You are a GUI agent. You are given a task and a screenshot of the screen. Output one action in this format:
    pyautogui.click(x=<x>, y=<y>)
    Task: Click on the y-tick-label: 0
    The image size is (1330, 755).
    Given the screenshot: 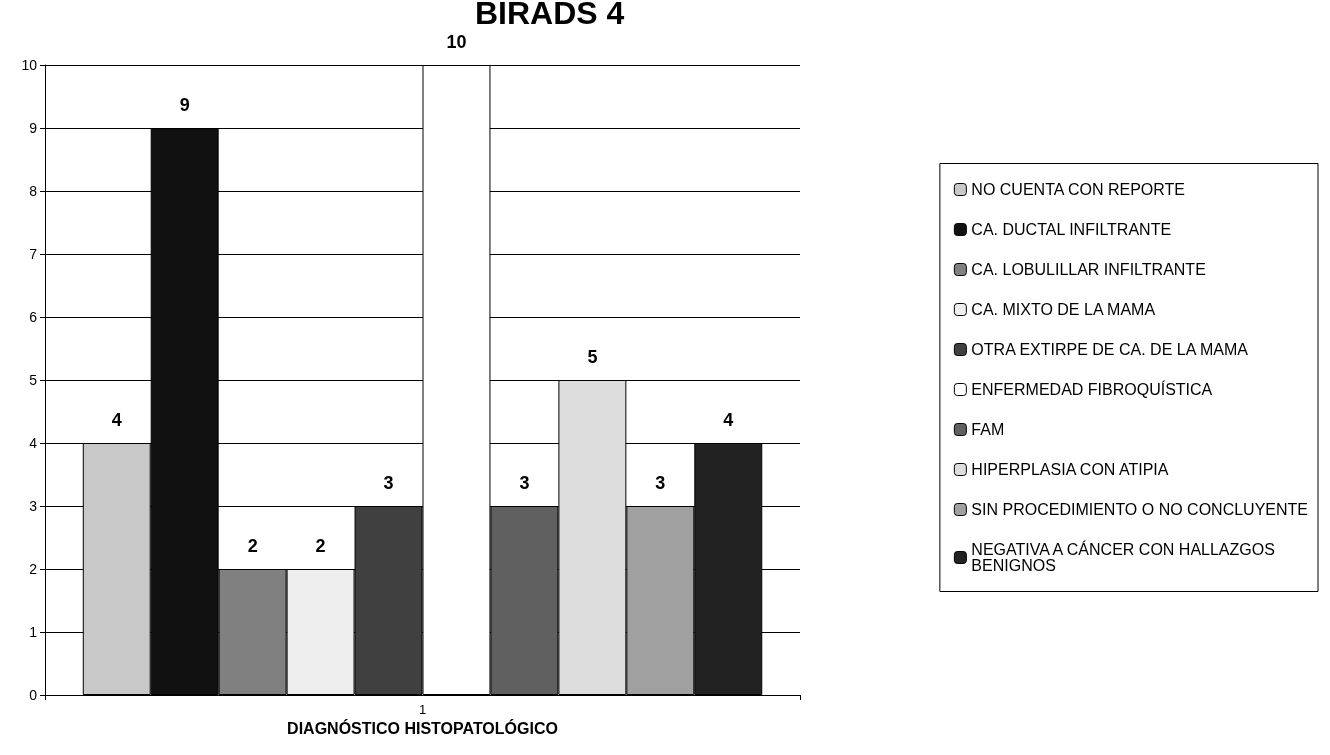 What is the action you would take?
    pyautogui.click(x=33, y=695)
    